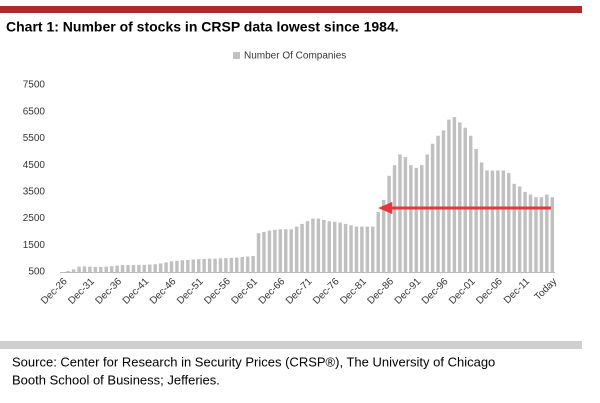 Image resolution: width=600 pixels, height=403 pixels. What do you see at coordinates (34, 245) in the screenshot?
I see `y-tick-label: 1500` at bounding box center [34, 245].